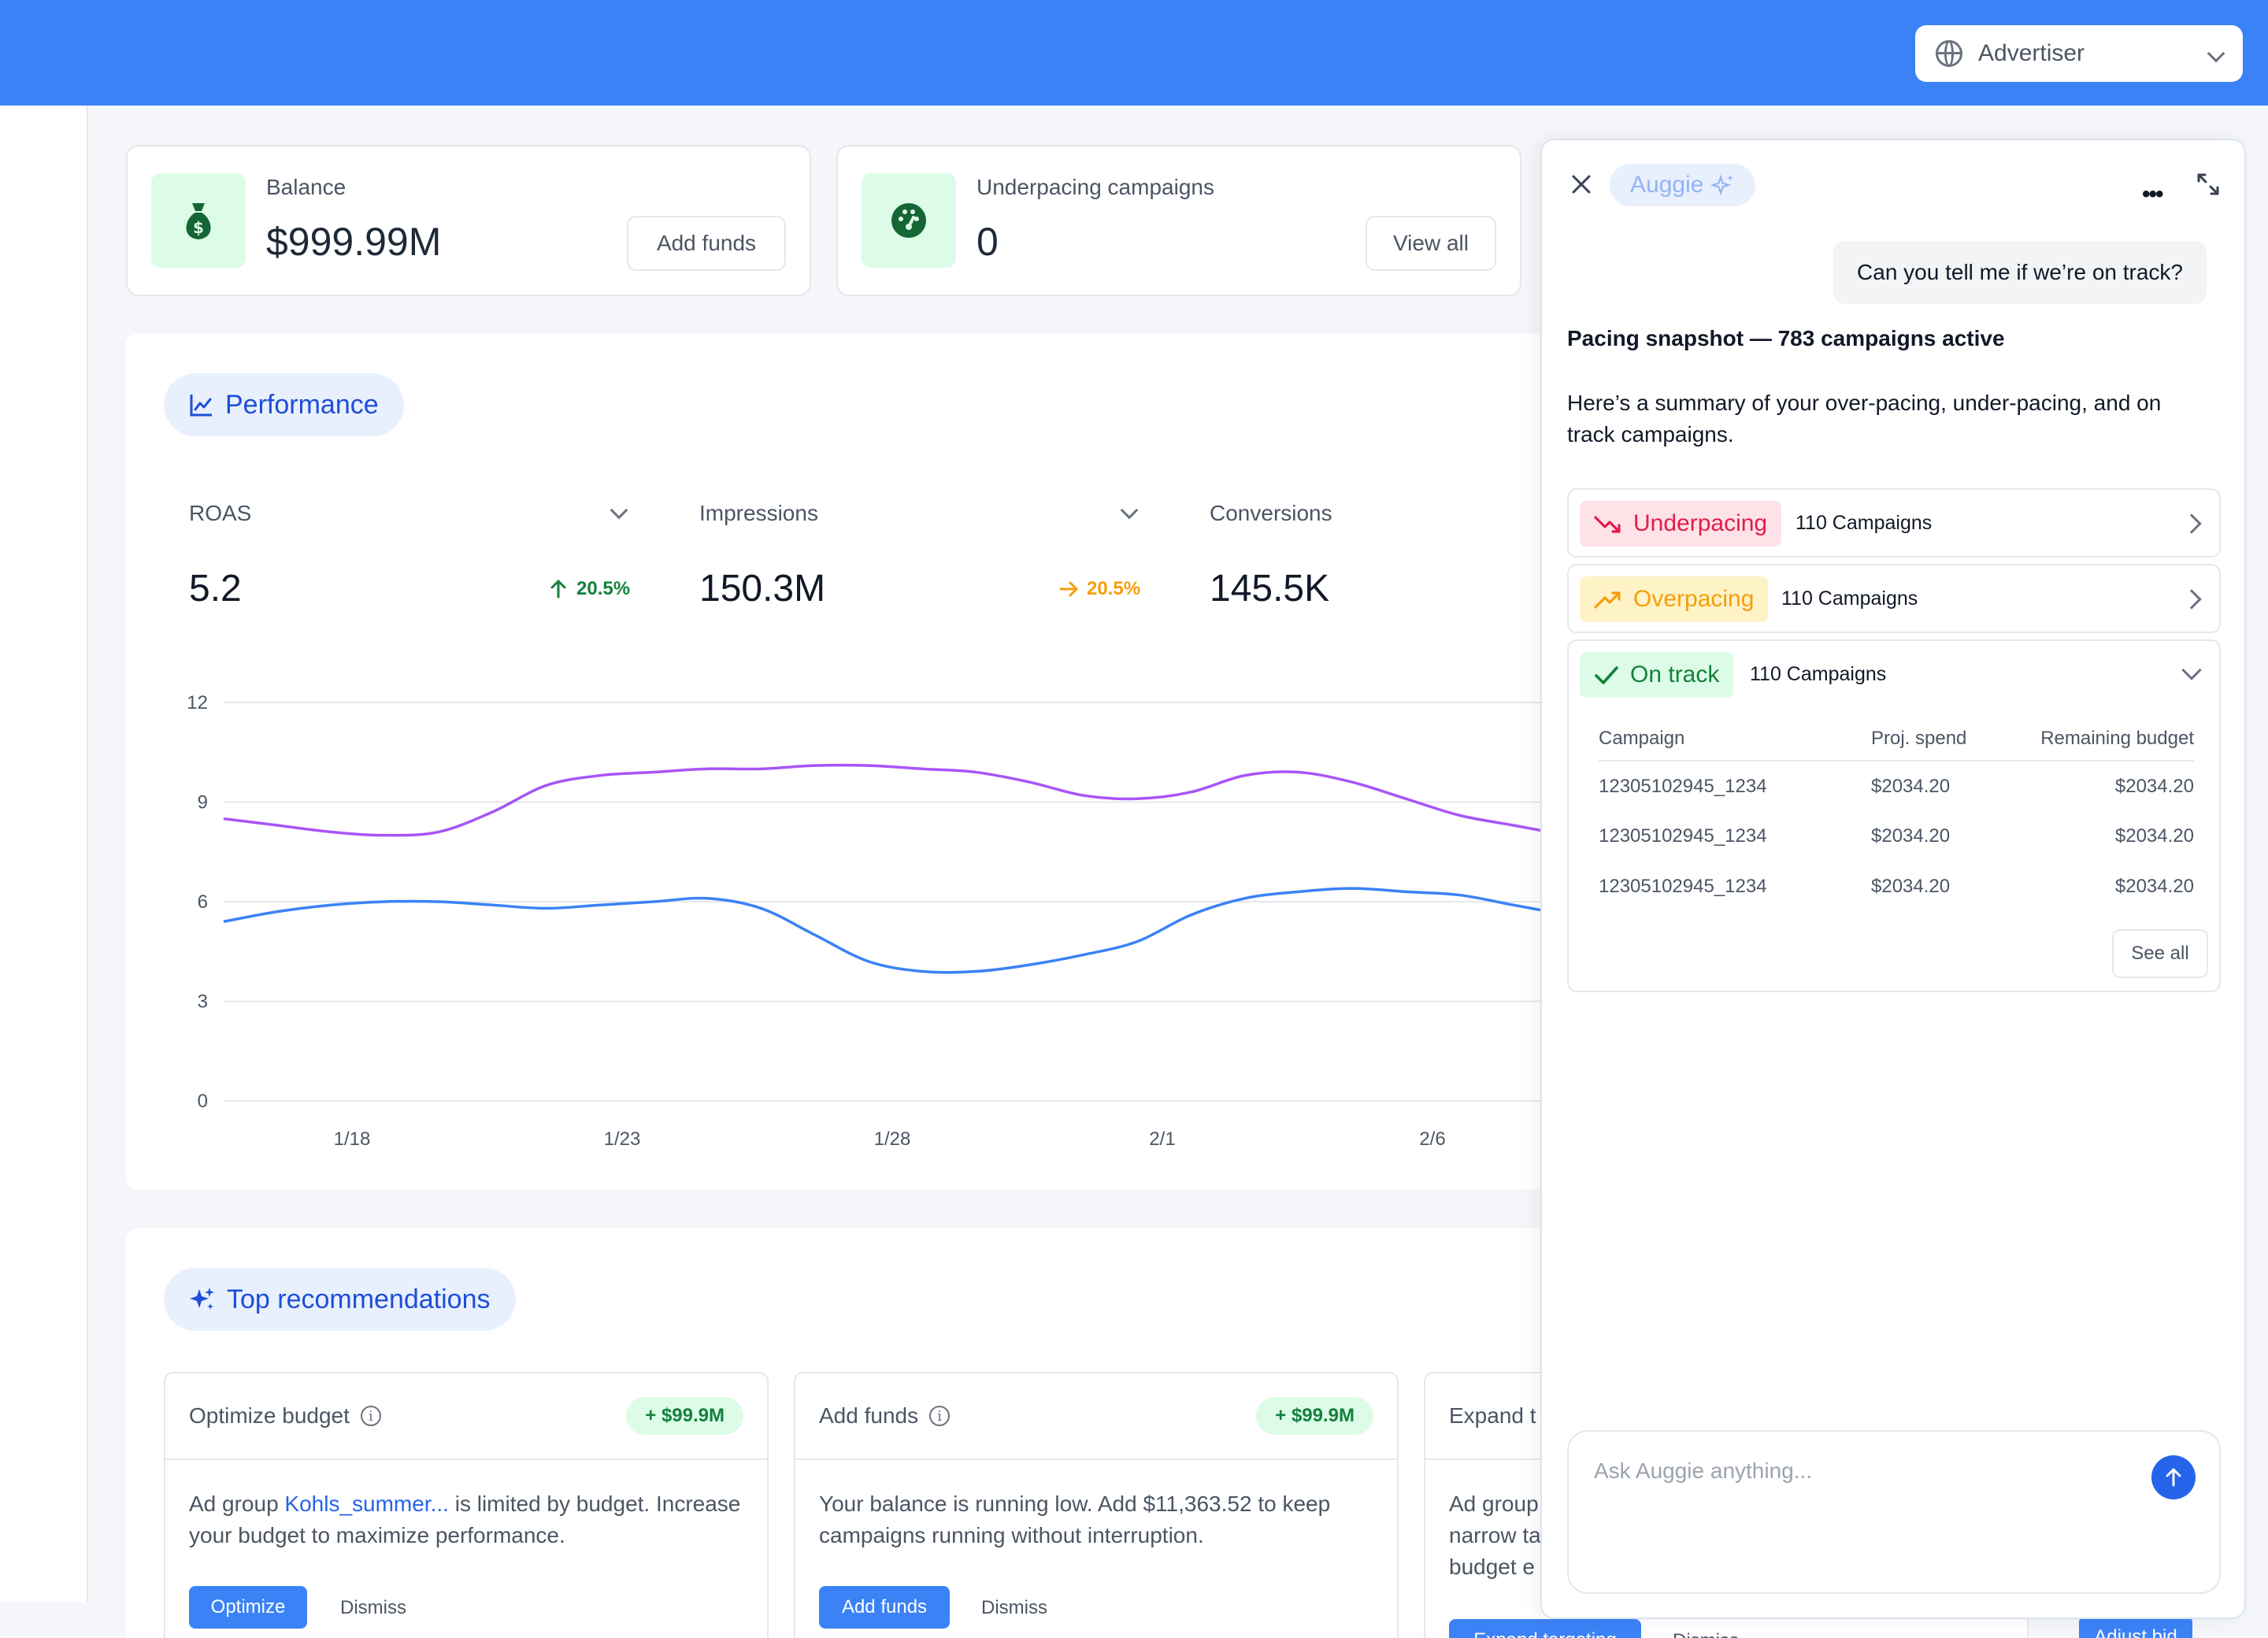 The width and height of the screenshot is (2268, 1638). What do you see at coordinates (302, 404) in the screenshot?
I see `performance-title-label: Performance` at bounding box center [302, 404].